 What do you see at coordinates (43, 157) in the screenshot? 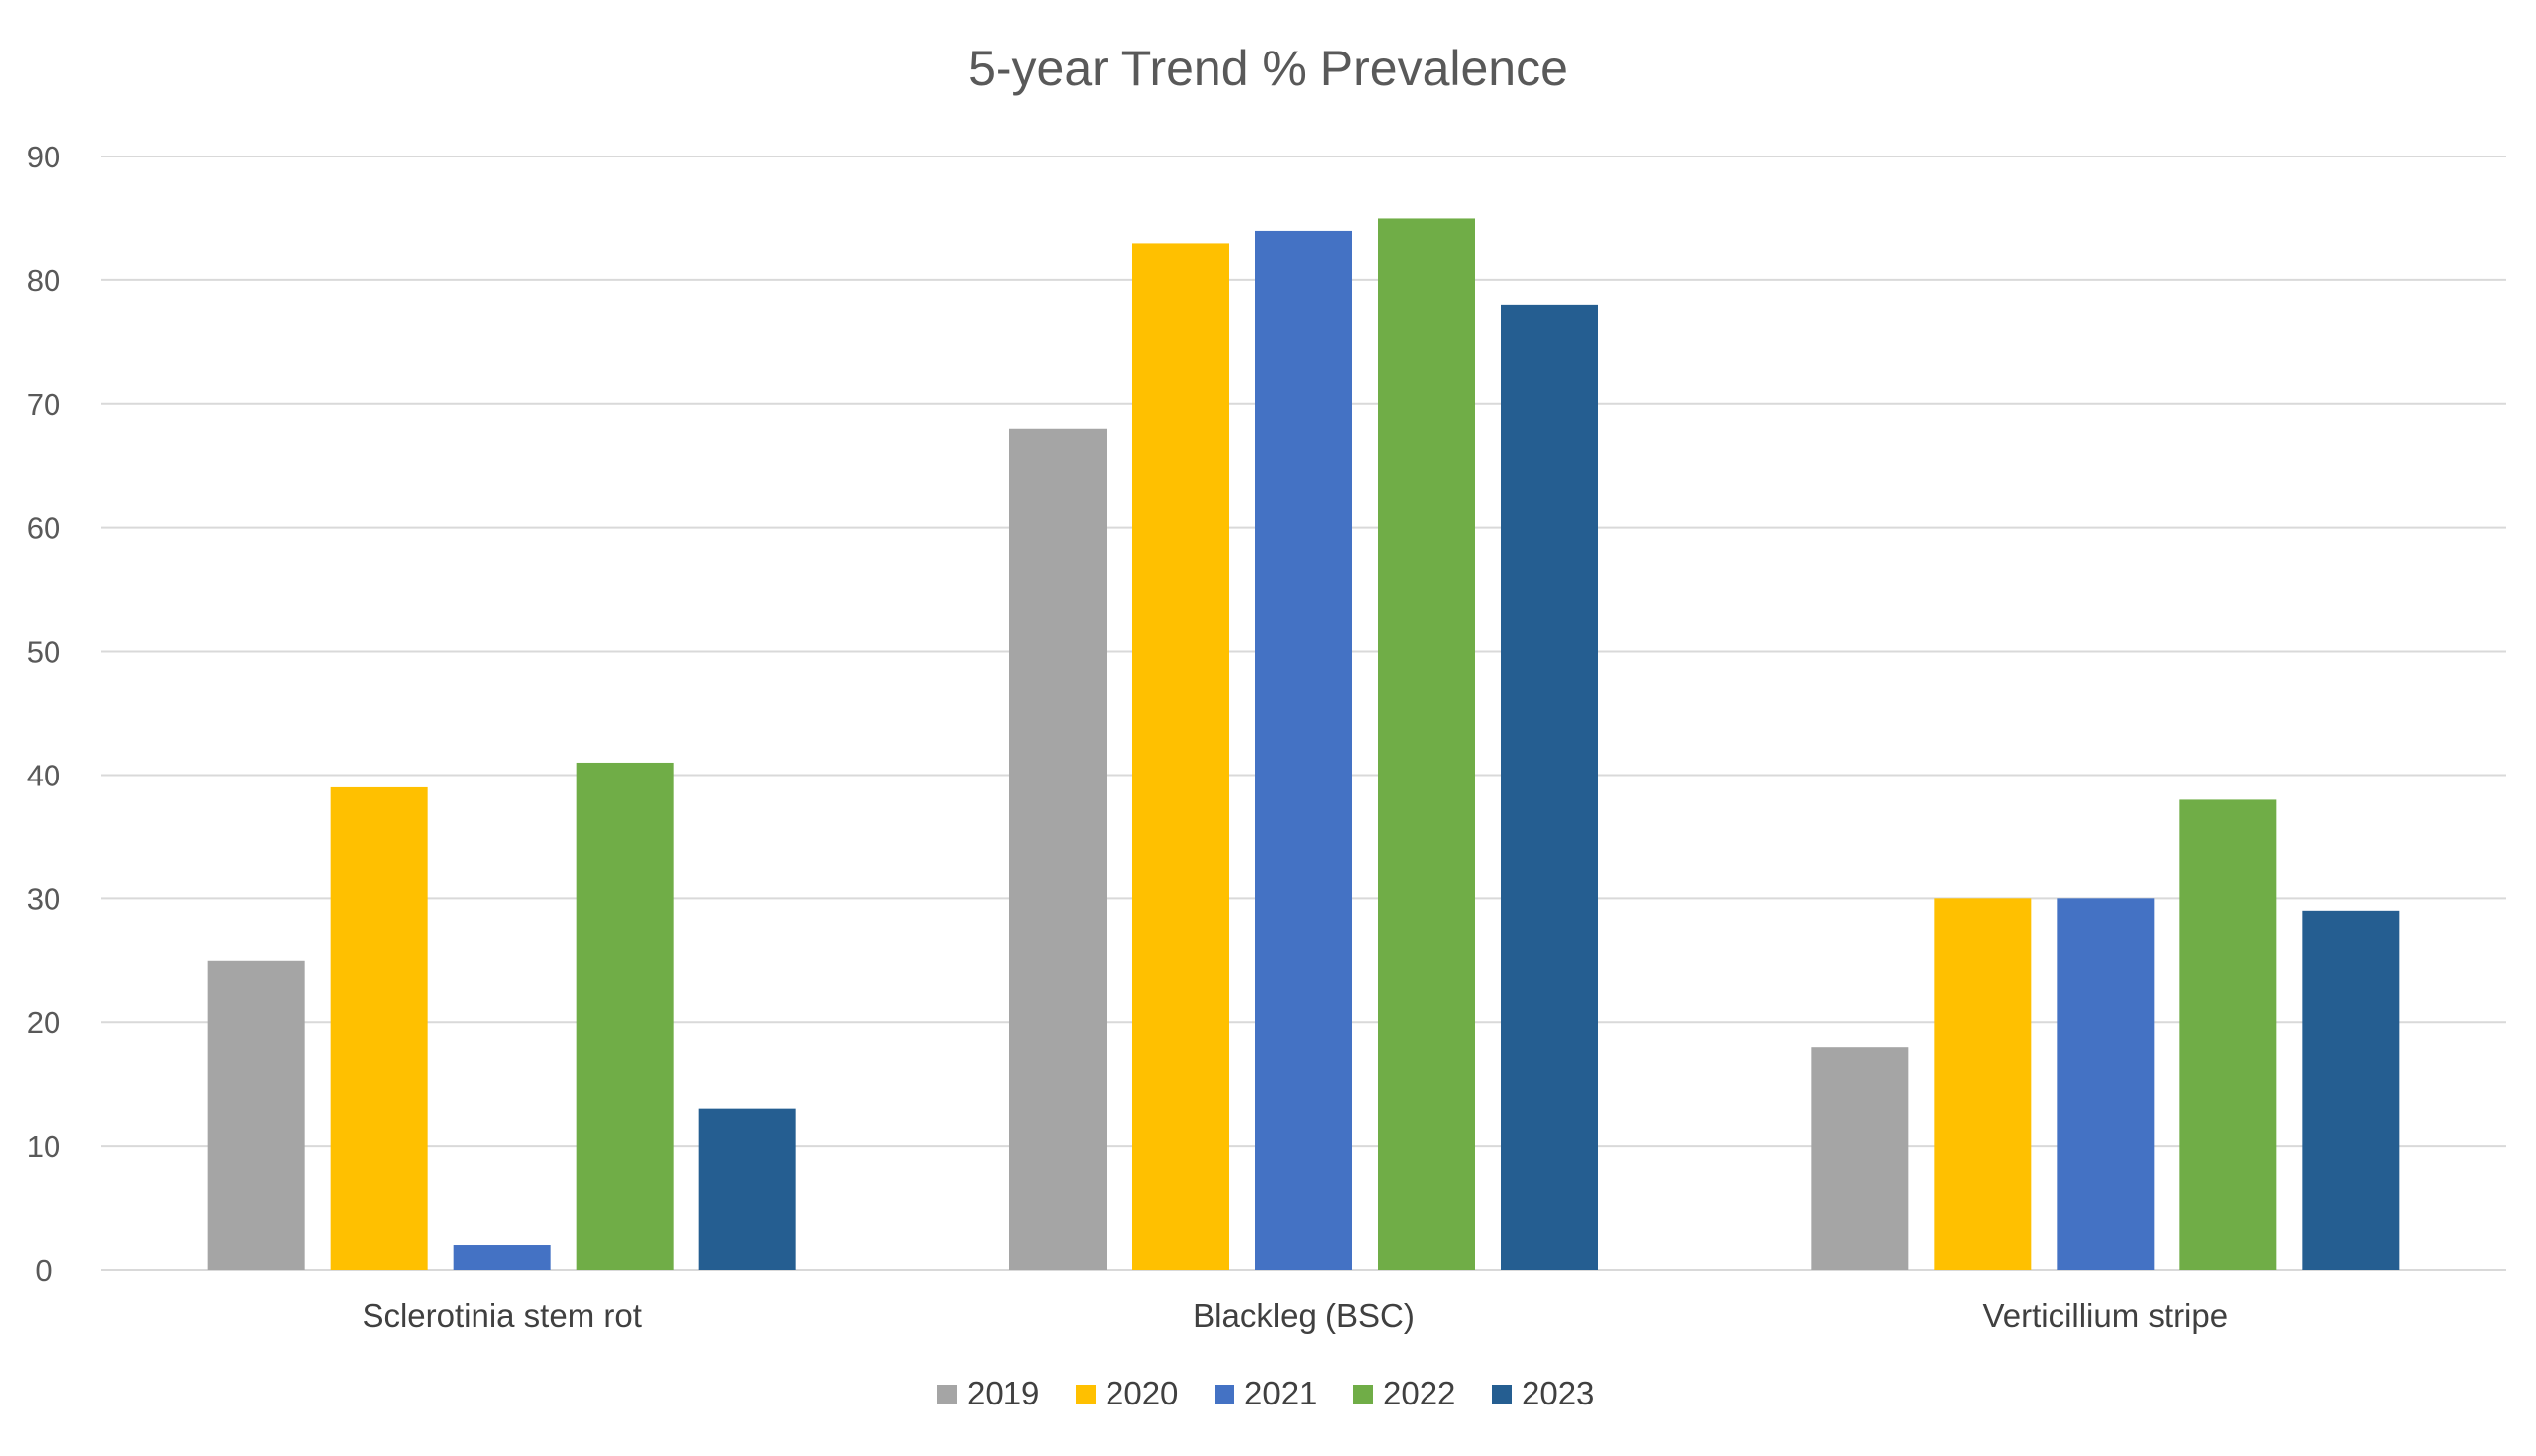
I see `y-tick-label: 90` at bounding box center [43, 157].